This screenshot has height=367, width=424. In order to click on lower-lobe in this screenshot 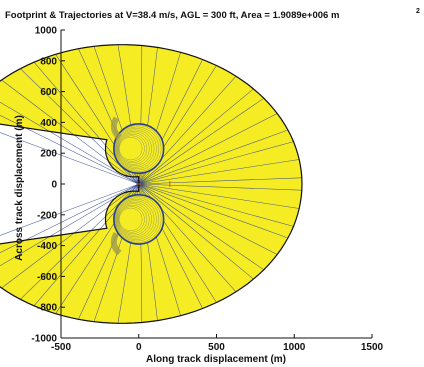, I will do `click(139, 219)`.